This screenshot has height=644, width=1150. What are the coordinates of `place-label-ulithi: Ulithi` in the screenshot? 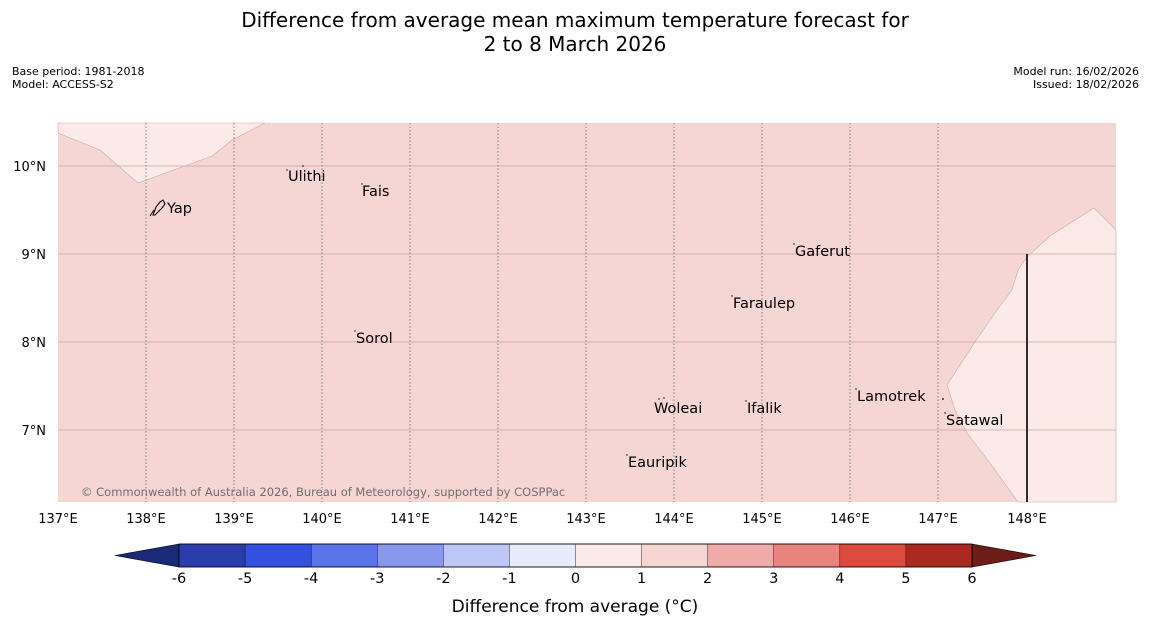 It's located at (307, 177).